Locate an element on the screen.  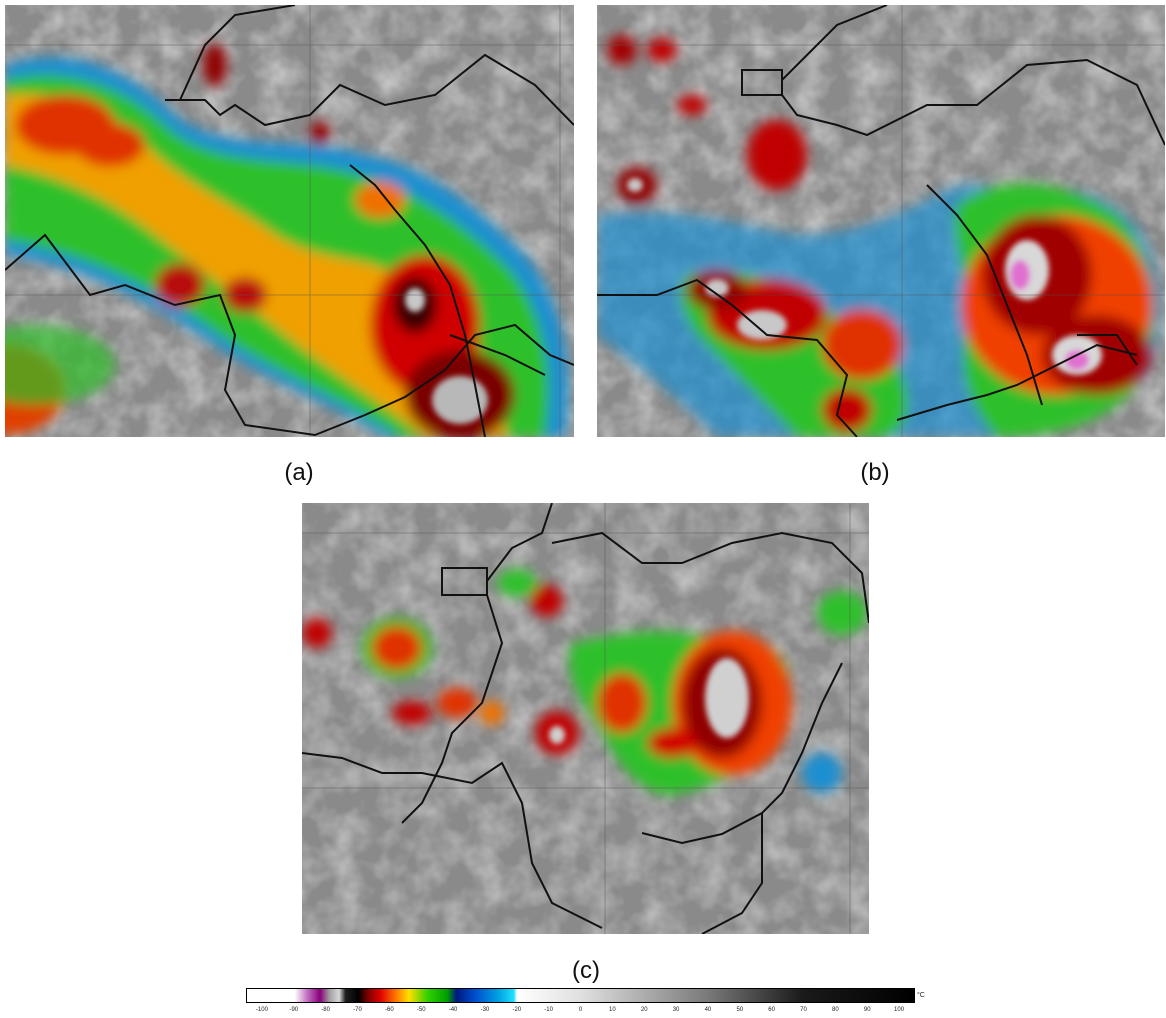
panel-label-b: (b) is located at coordinates (875, 472).